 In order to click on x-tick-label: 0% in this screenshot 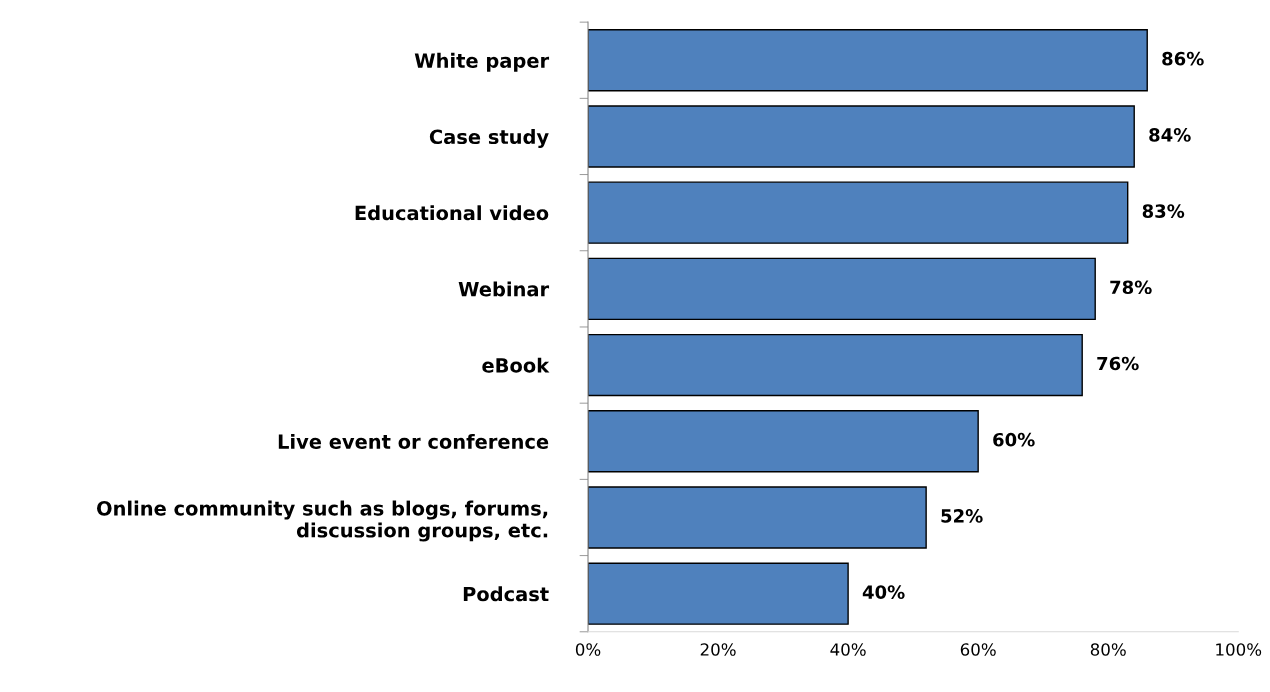, I will do `click(588, 649)`.